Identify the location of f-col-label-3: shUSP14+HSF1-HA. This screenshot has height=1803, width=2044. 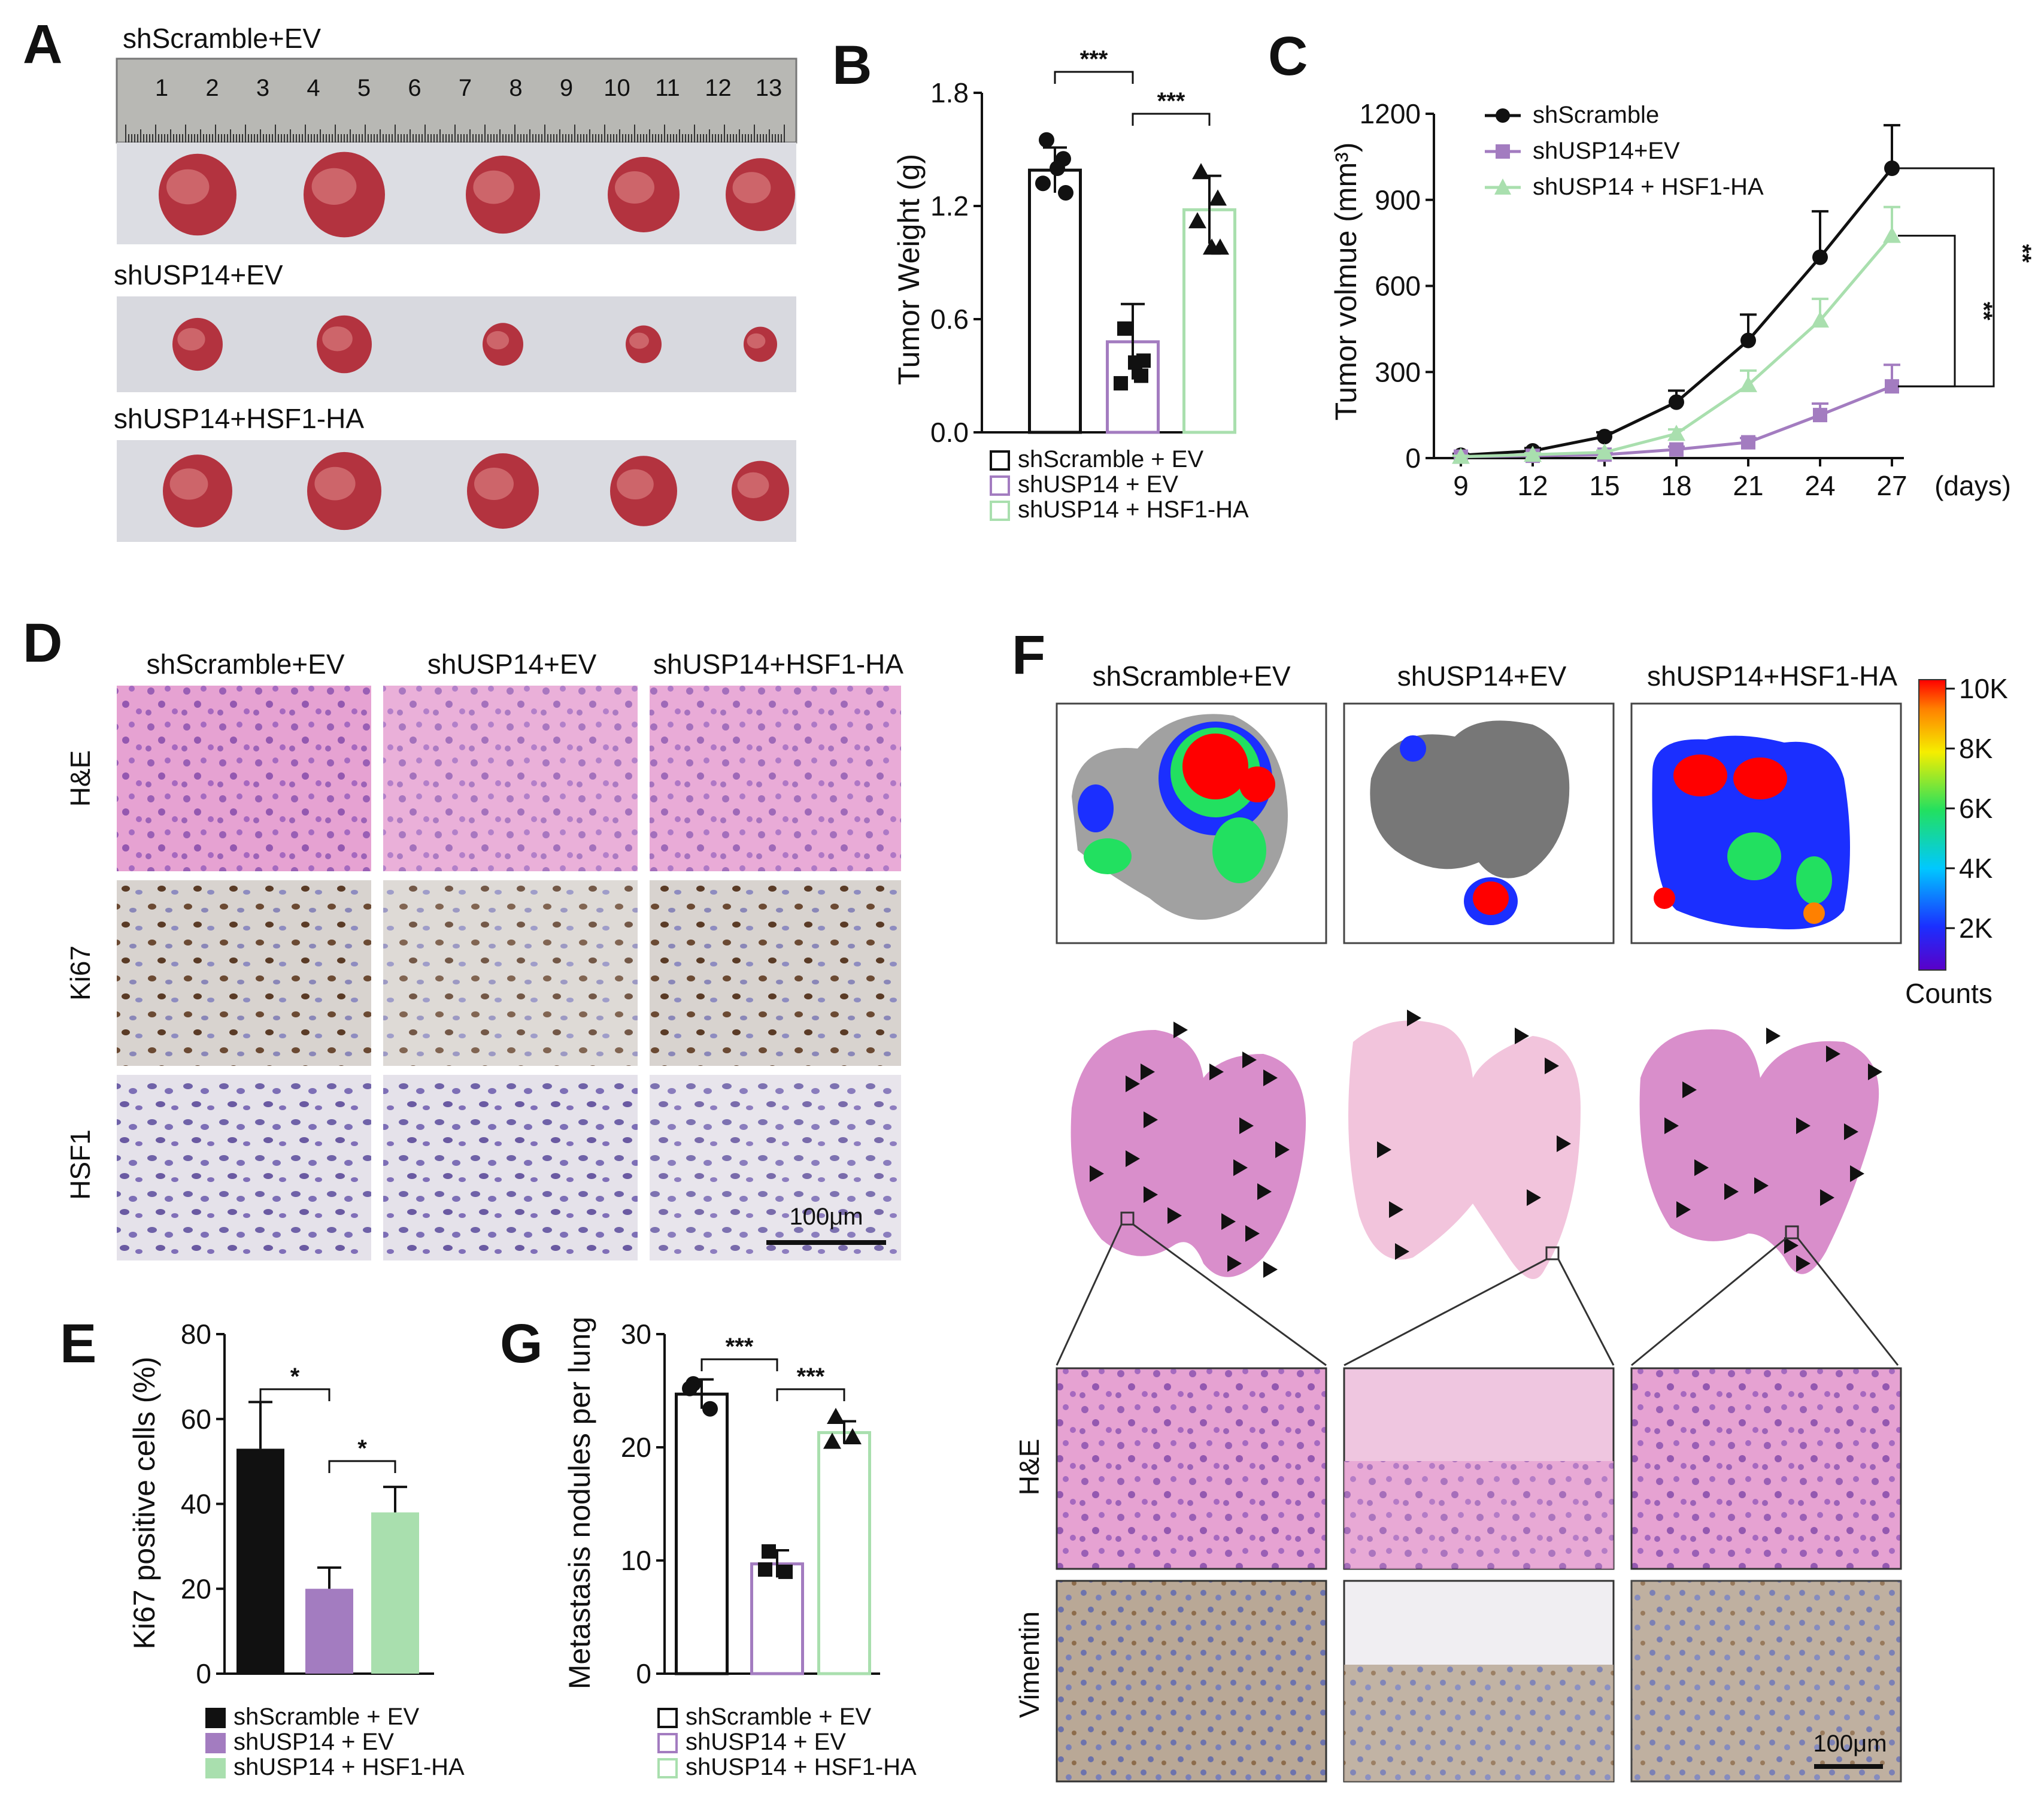
(1772, 676).